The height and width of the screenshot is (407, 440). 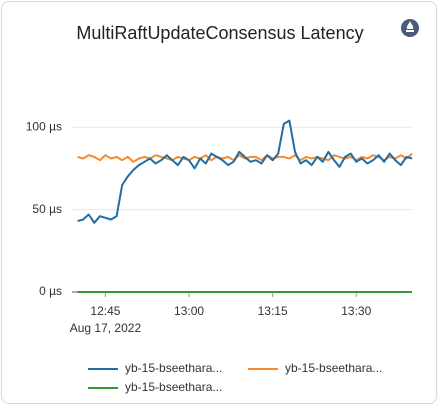 I want to click on y-tick-label: 100 µs, so click(x=44, y=126).